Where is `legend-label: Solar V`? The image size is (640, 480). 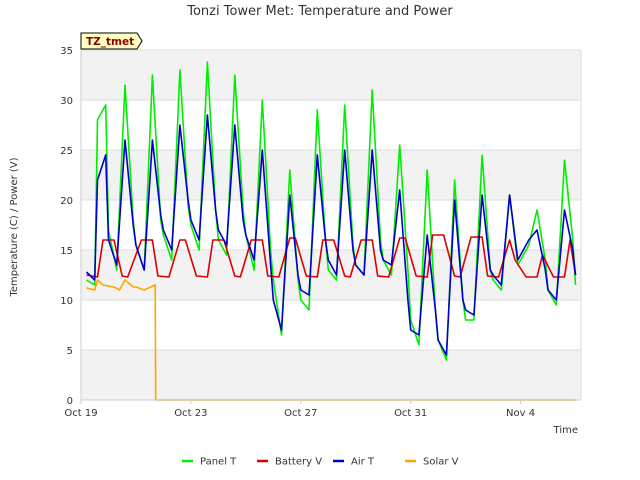
legend-label: Solar V is located at coordinates (441, 462).